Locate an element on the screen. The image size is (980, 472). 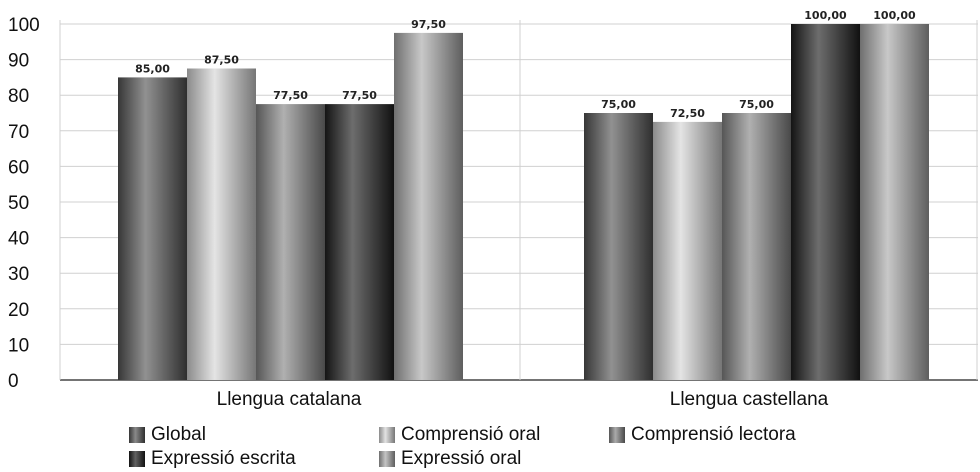
data-label: 72,50 is located at coordinates (687, 113).